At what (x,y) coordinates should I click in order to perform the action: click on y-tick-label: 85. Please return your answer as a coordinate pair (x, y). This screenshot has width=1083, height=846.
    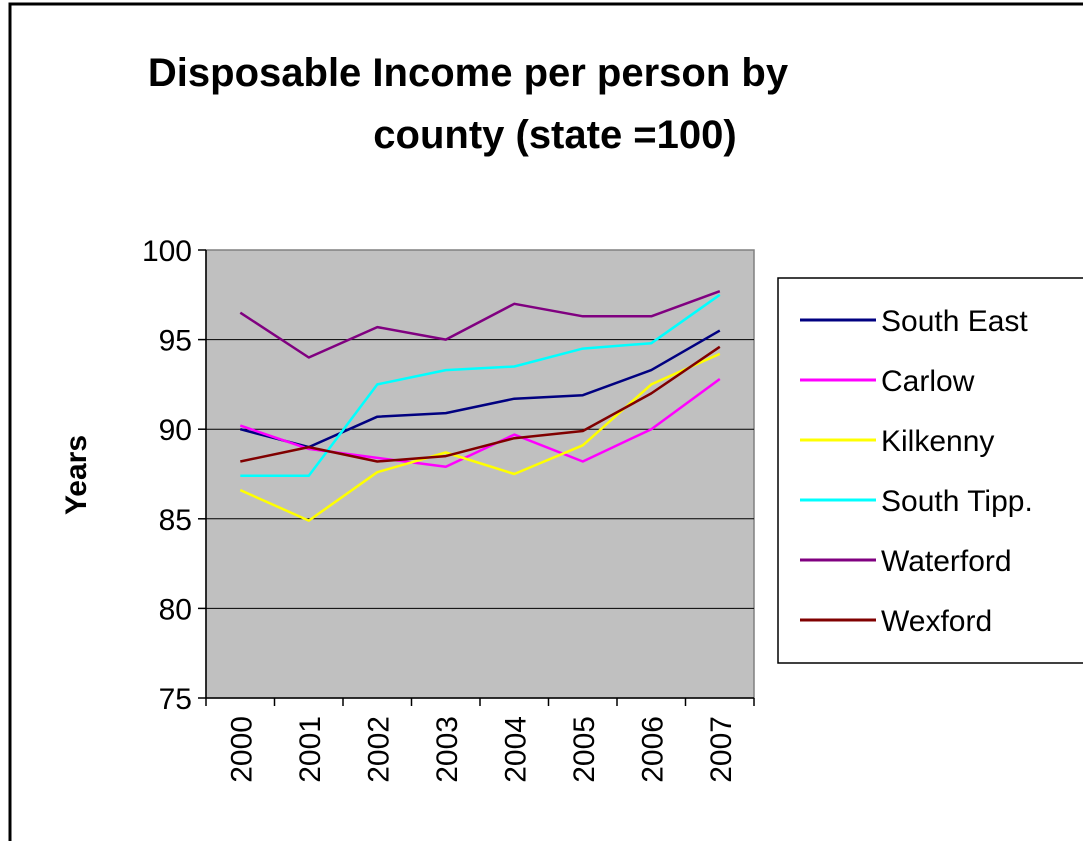
    Looking at the image, I should click on (175, 520).